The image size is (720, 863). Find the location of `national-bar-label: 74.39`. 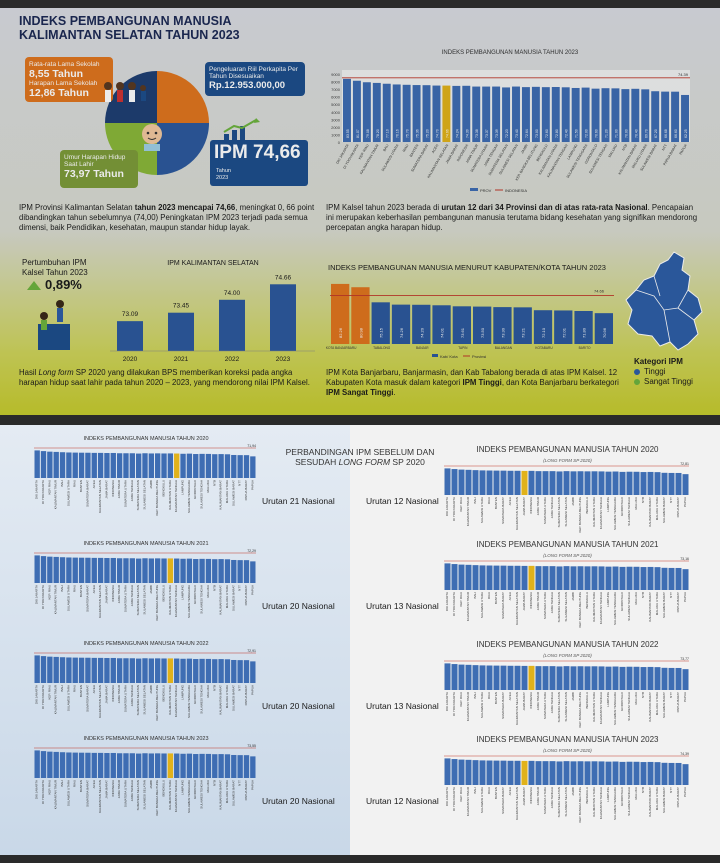

national-bar-label: 74.39 is located at coordinates (467, 133).